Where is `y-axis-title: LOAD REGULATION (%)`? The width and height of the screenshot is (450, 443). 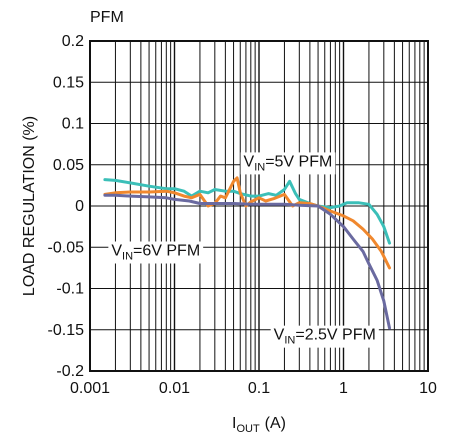 y-axis-title: LOAD REGULATION (%) is located at coordinates (29, 206).